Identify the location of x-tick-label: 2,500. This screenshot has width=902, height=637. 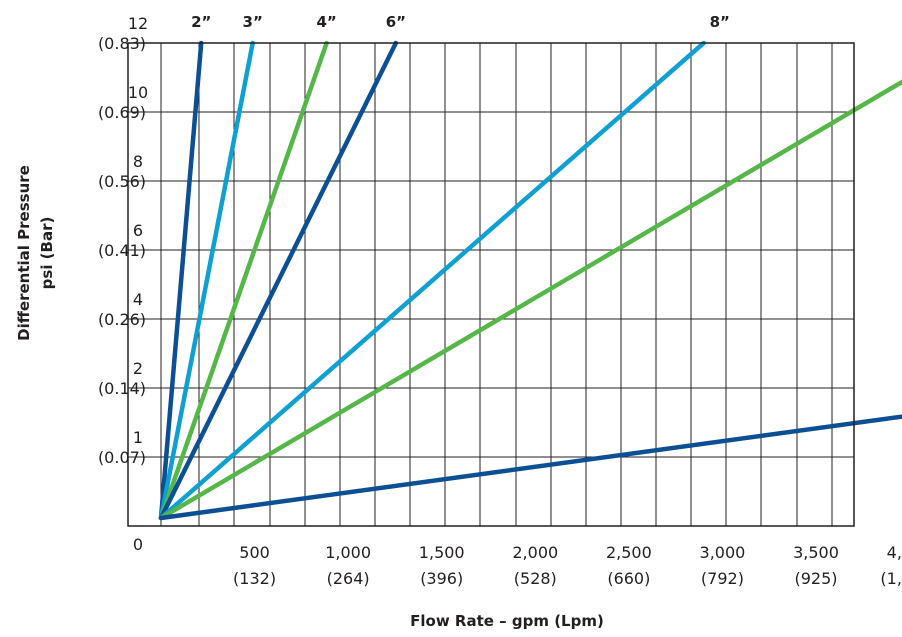
(629, 552).